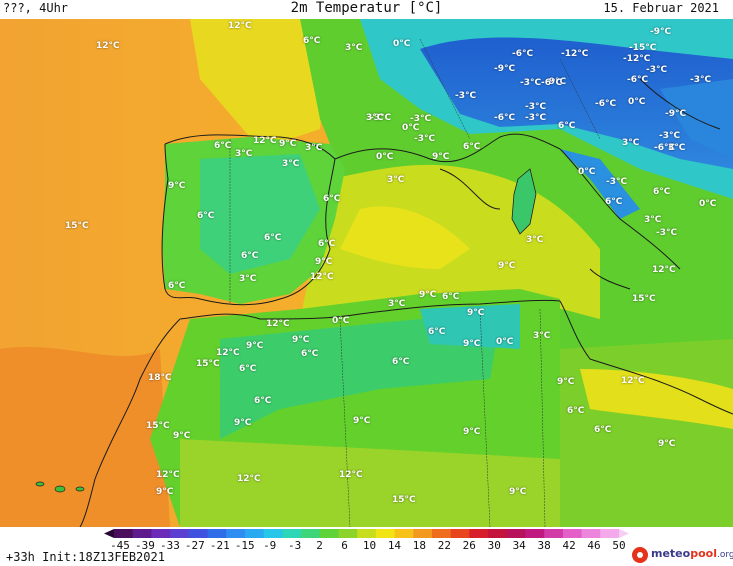 Image resolution: width=733 pixels, height=566 pixels. I want to click on colorbar-tick-label: -15, so click(244, 545).